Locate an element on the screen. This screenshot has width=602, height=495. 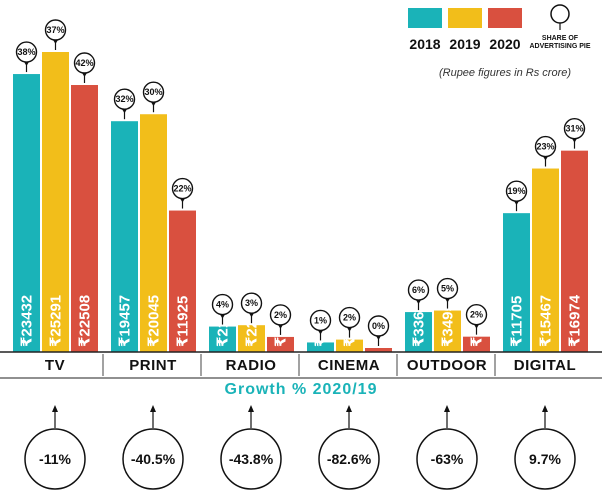
share-value: 23% is located at coordinates (545, 147).